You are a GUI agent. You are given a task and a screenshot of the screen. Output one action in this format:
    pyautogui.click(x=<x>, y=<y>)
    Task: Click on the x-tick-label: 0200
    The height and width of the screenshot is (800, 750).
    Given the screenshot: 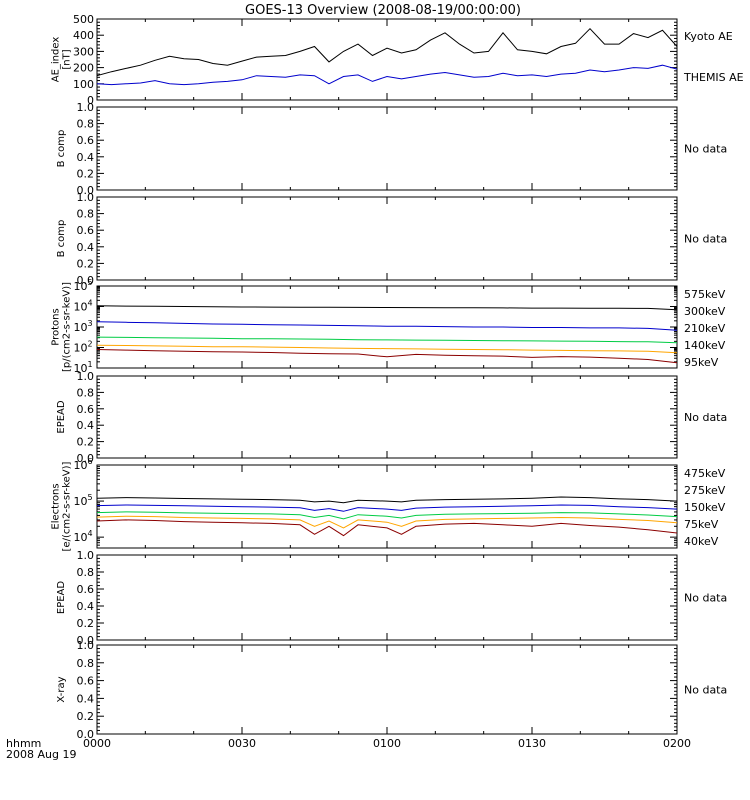 What is the action you would take?
    pyautogui.click(x=677, y=743)
    